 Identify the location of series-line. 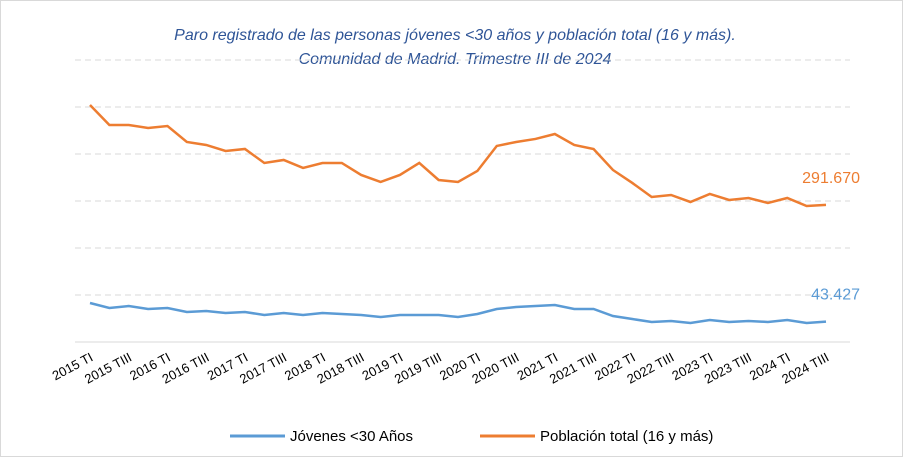
(458, 313).